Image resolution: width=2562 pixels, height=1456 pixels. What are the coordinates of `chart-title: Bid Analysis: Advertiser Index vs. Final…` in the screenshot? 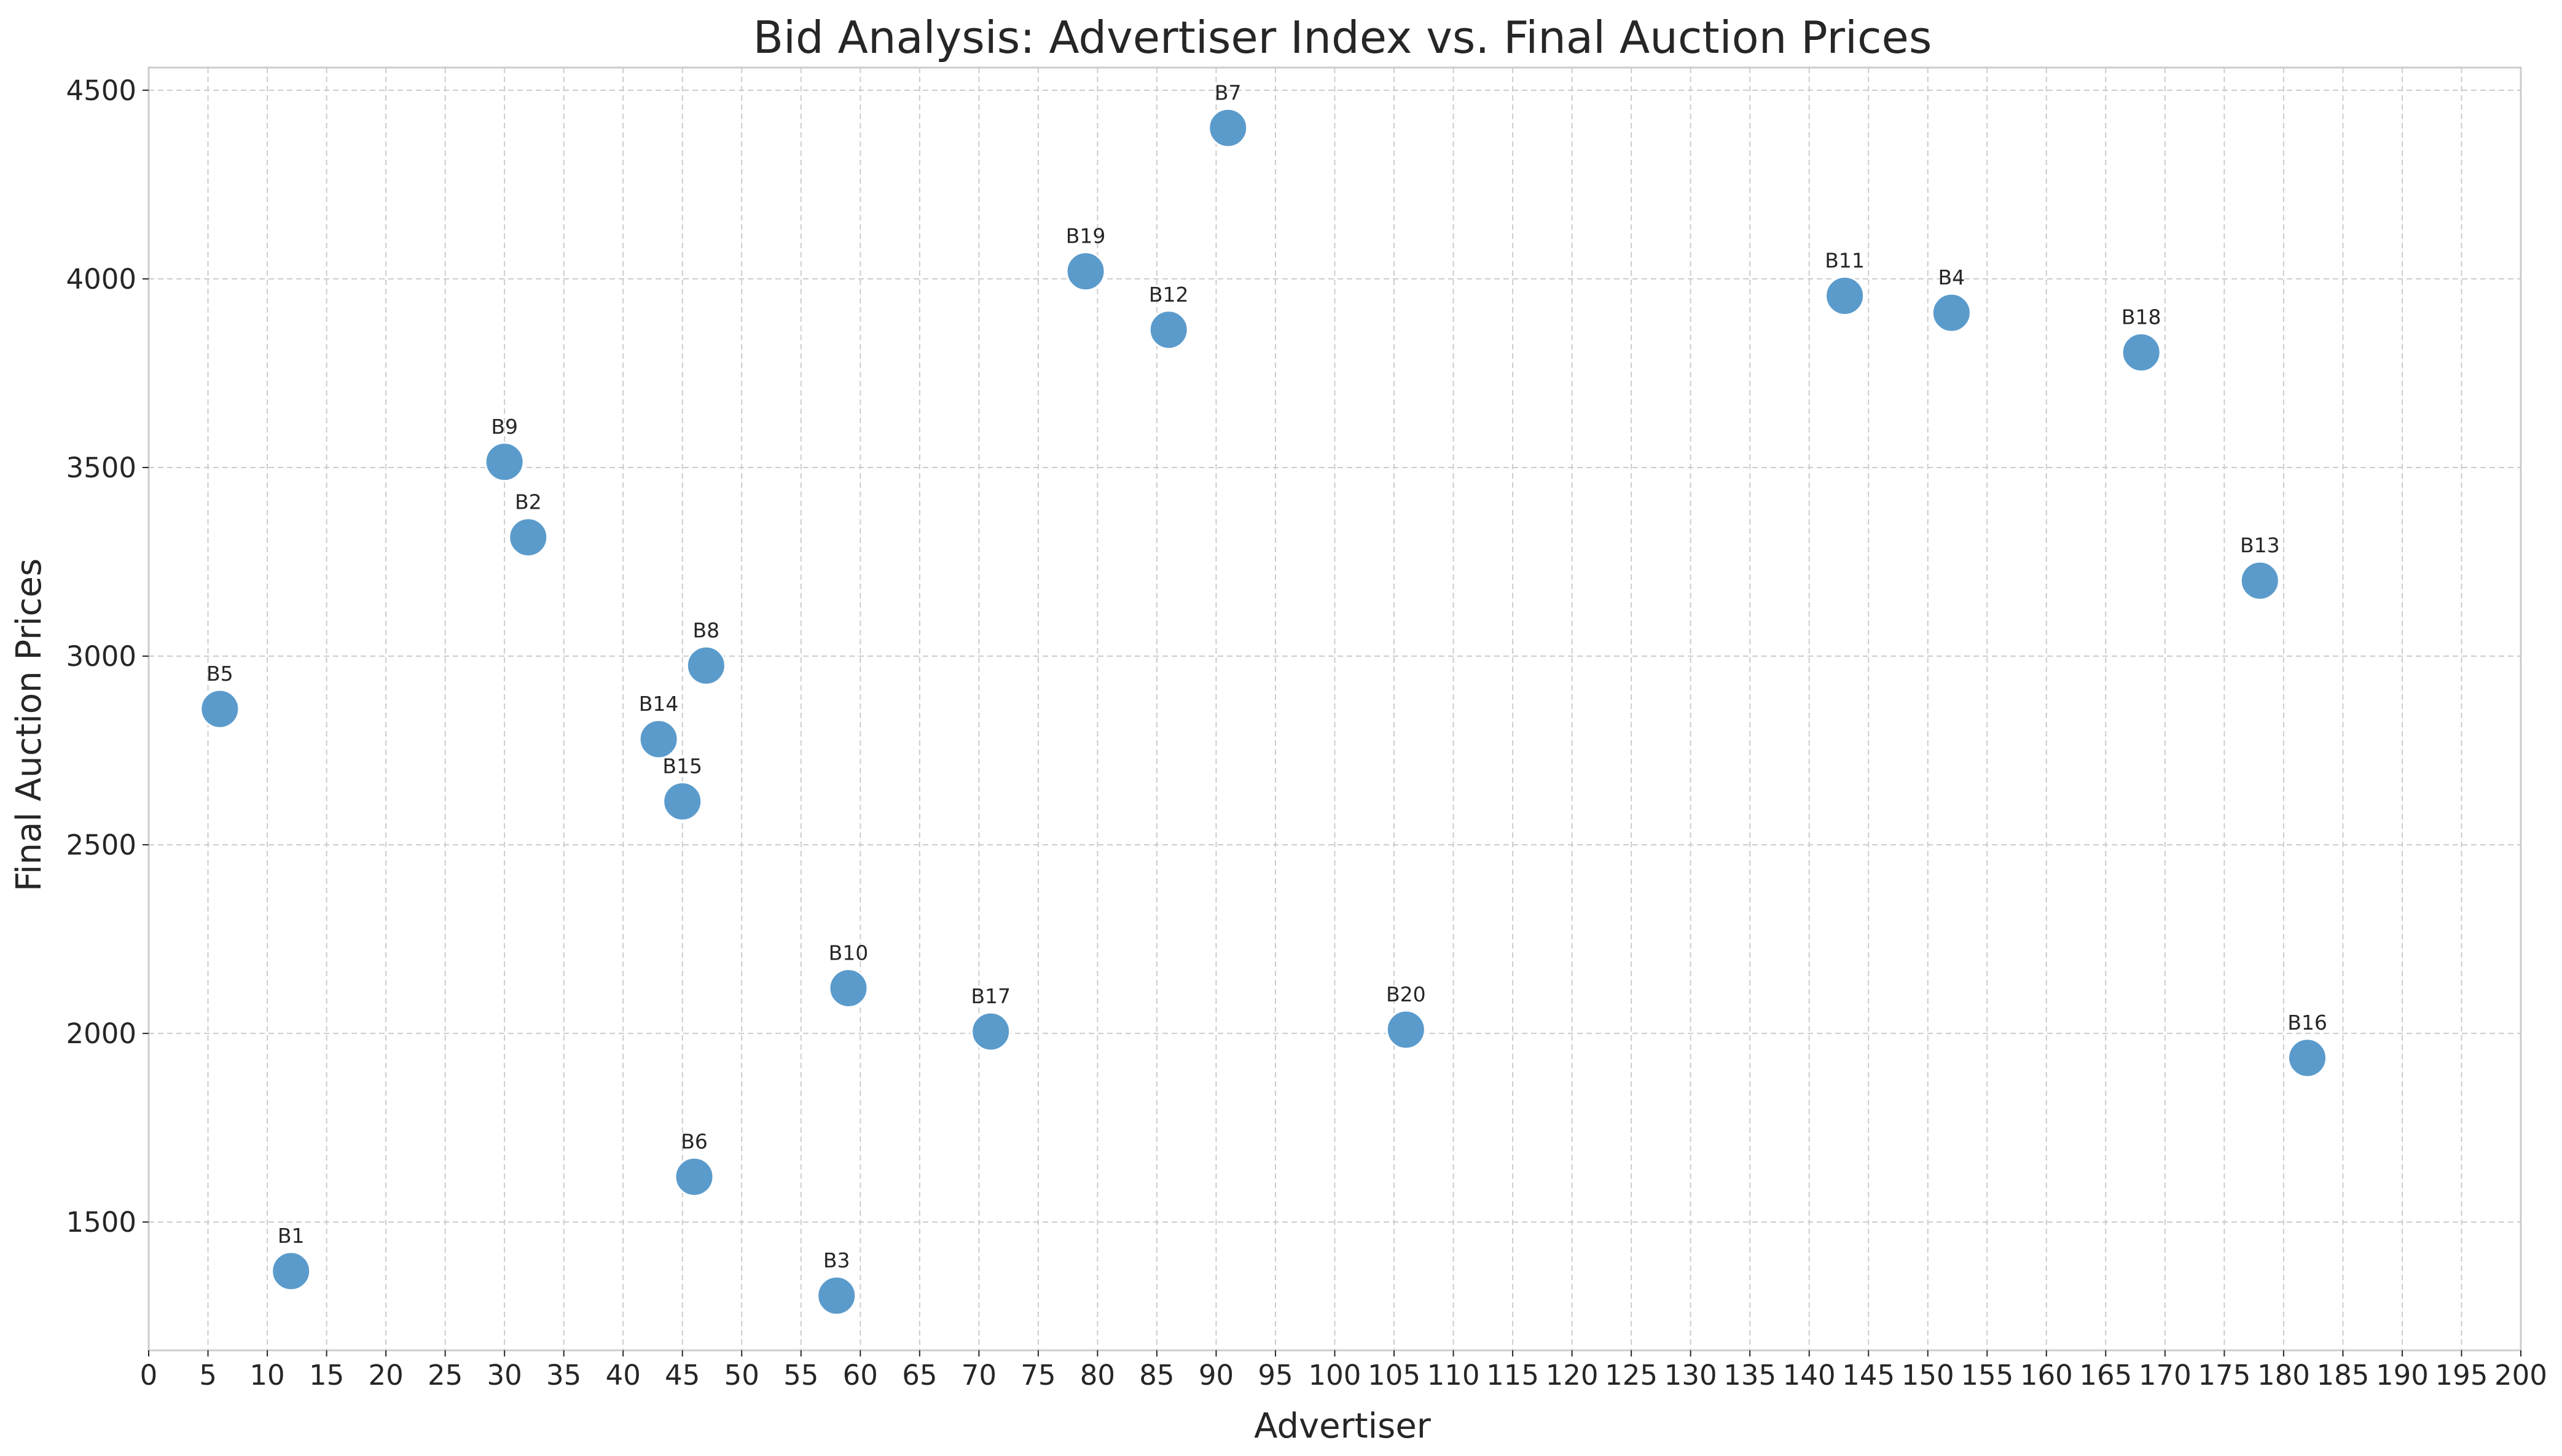 It's located at (1342, 37).